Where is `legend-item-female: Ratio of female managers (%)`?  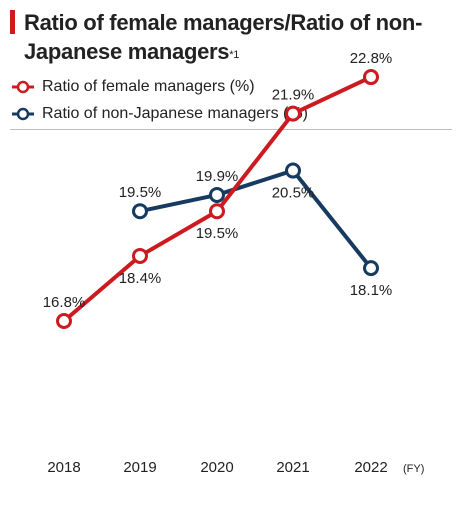 legend-item-female: Ratio of female managers (%) is located at coordinates (160, 87).